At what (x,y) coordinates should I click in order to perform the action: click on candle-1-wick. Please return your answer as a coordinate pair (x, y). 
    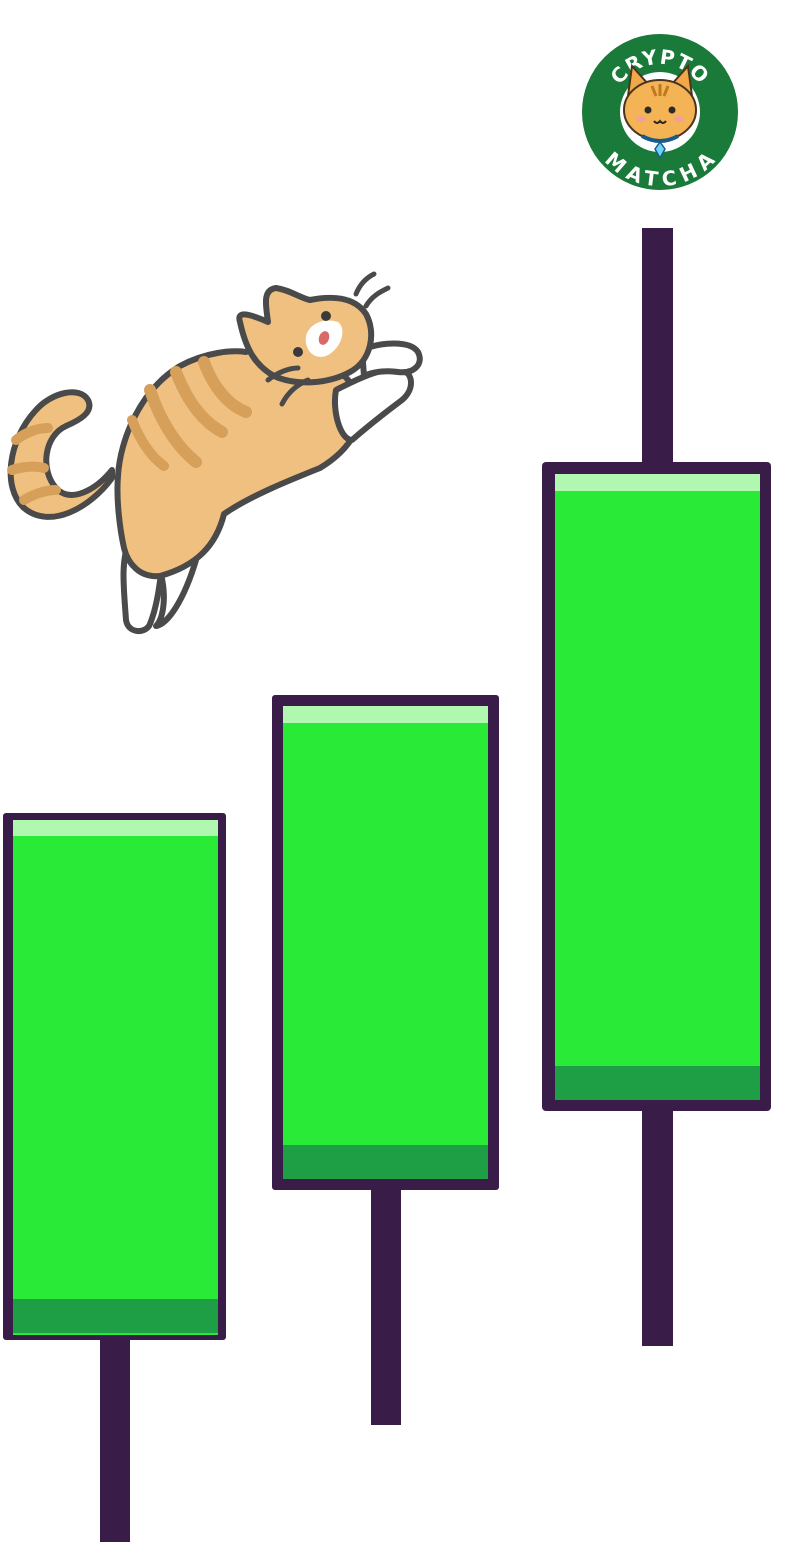
    Looking at the image, I should click on (115, 1440).